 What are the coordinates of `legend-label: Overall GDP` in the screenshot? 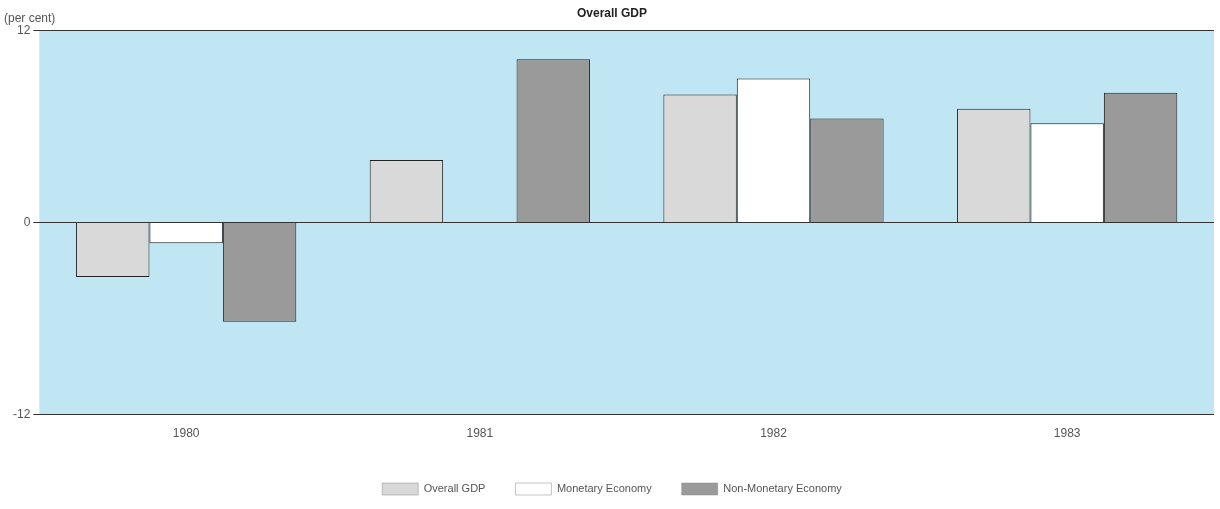 It's located at (454, 488).